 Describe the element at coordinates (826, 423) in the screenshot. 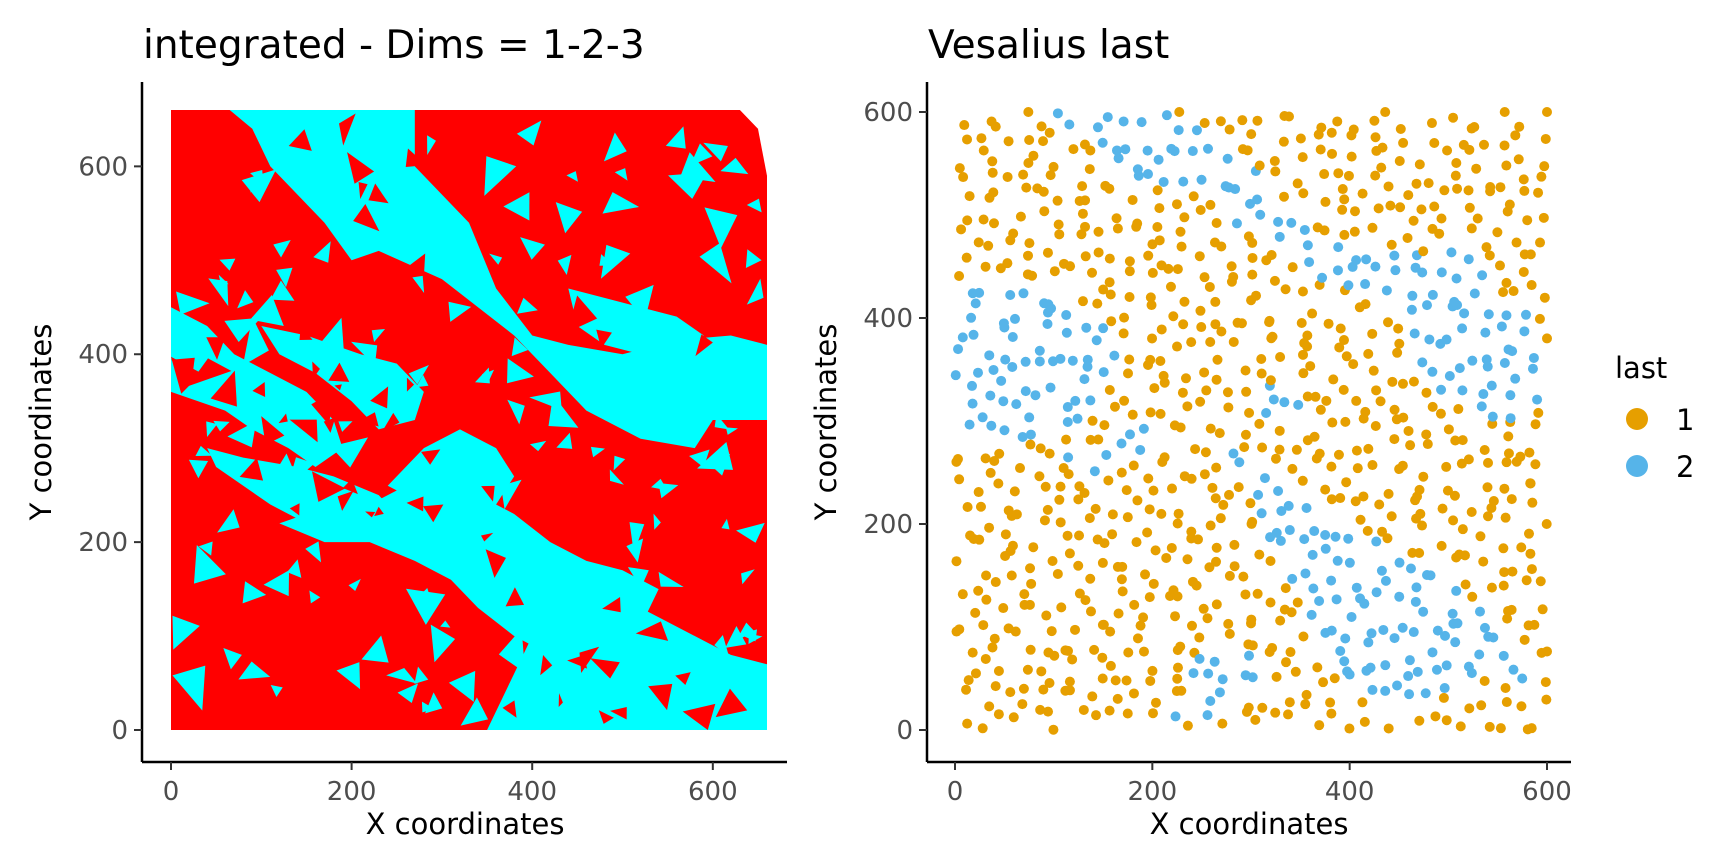

I see `right-y-axis-title: Y coordinates` at that location.